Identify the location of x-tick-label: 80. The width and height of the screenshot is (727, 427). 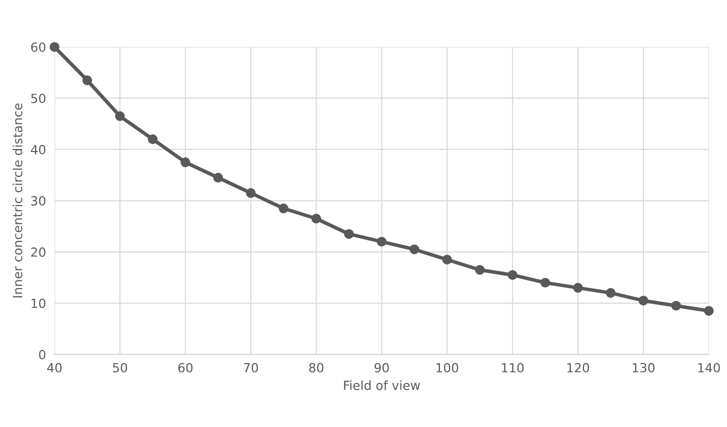
(316, 367).